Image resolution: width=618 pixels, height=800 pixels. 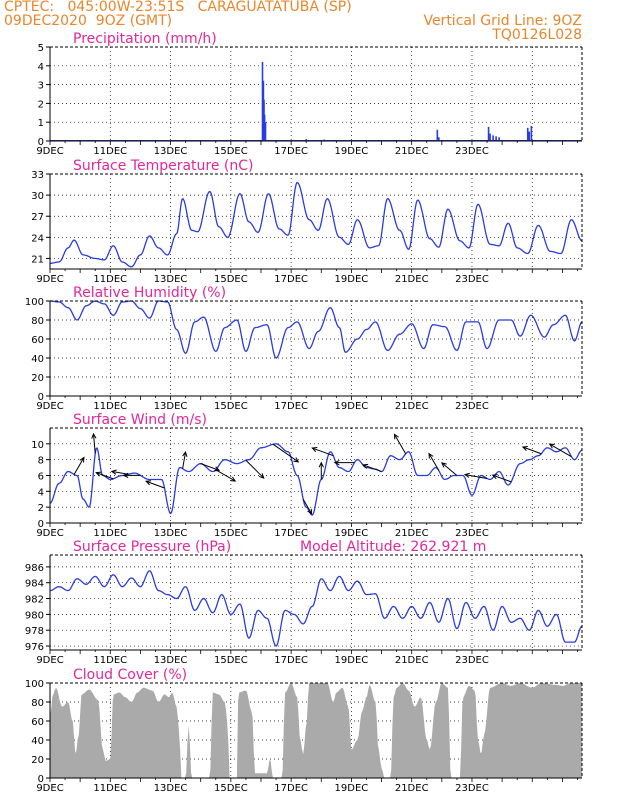 What do you see at coordinates (412, 151) in the screenshot?
I see `precip-xtick-label: 21DEC` at bounding box center [412, 151].